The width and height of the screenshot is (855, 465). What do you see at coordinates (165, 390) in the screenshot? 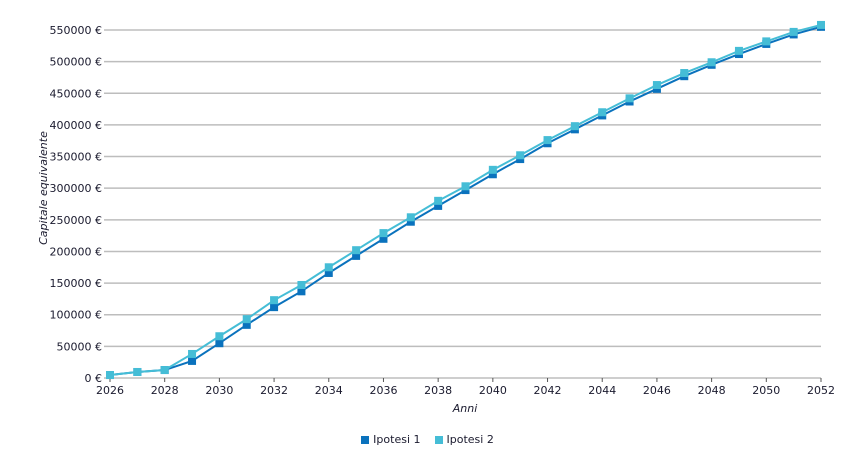
I see `x-tick-label: 2028` at bounding box center [165, 390].